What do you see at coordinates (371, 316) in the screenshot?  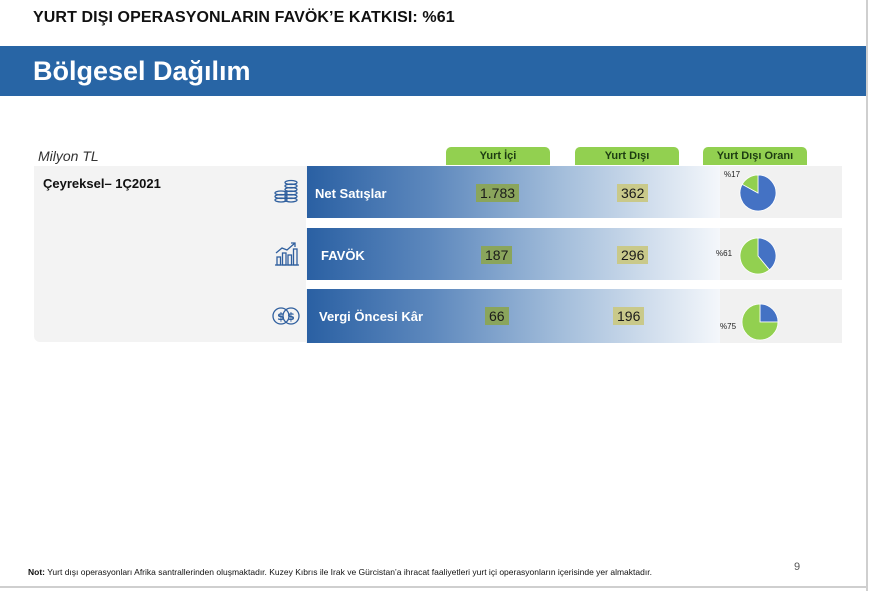 I see `row-label-ebt: Vergi Öncesi Kâr` at bounding box center [371, 316].